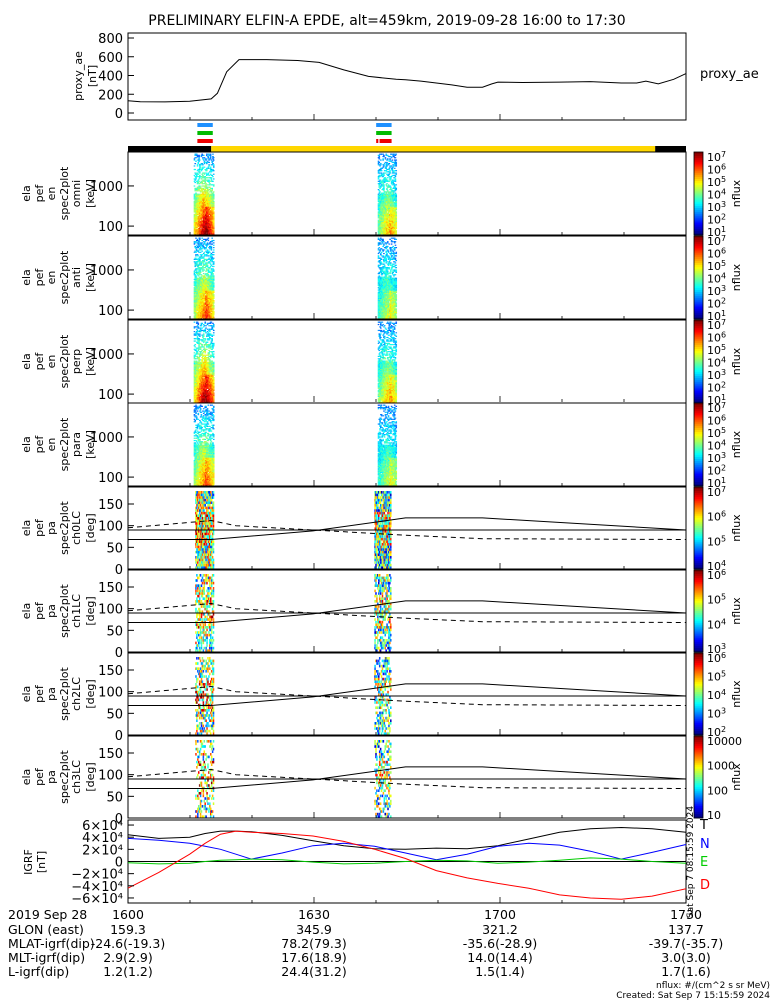 The image size is (775, 1000). I want to click on spec-ytick-label: 1000, so click(106, 271).